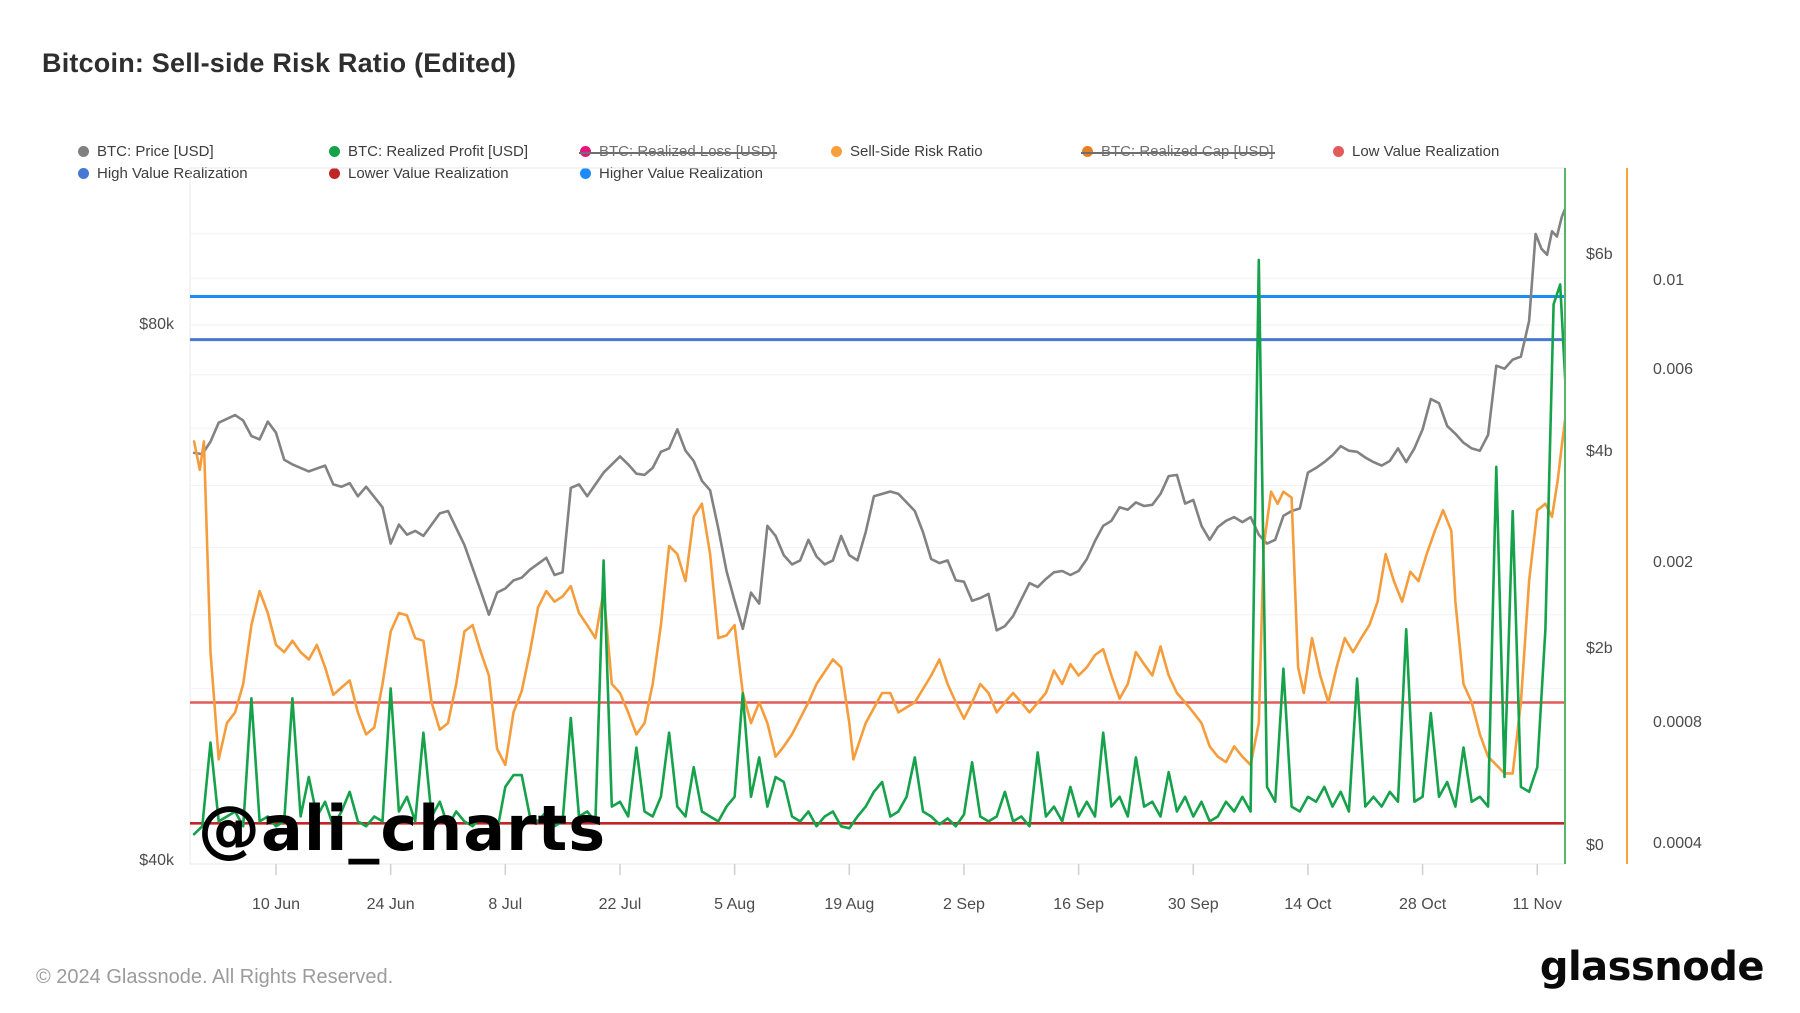 The width and height of the screenshot is (1800, 1013). I want to click on legend-swatch-high-value-realization, so click(83, 173).